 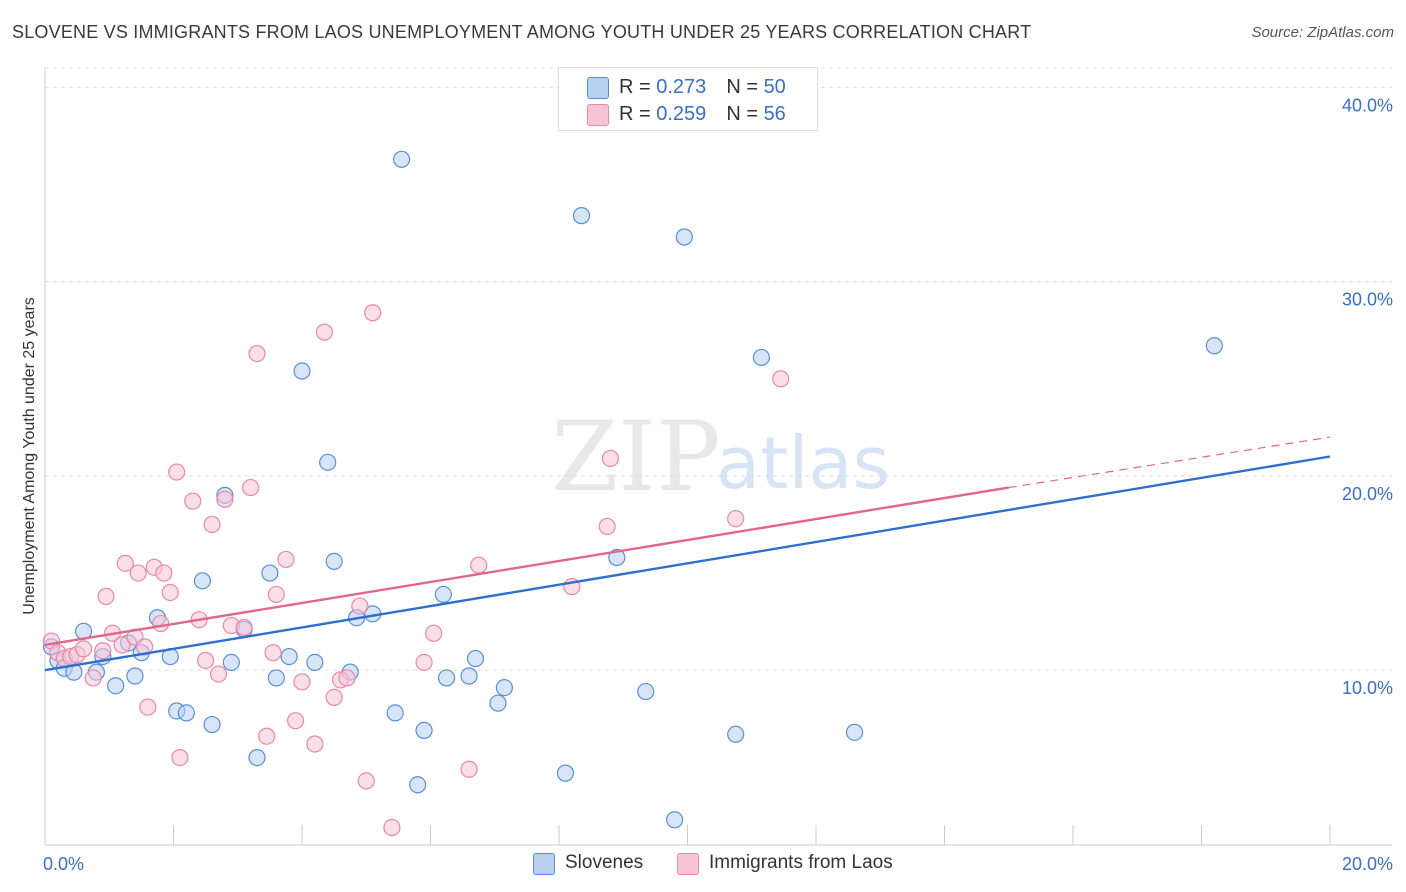 What do you see at coordinates (1367, 688) in the screenshot?
I see `y-tick-label-0: 10.0%` at bounding box center [1367, 688].